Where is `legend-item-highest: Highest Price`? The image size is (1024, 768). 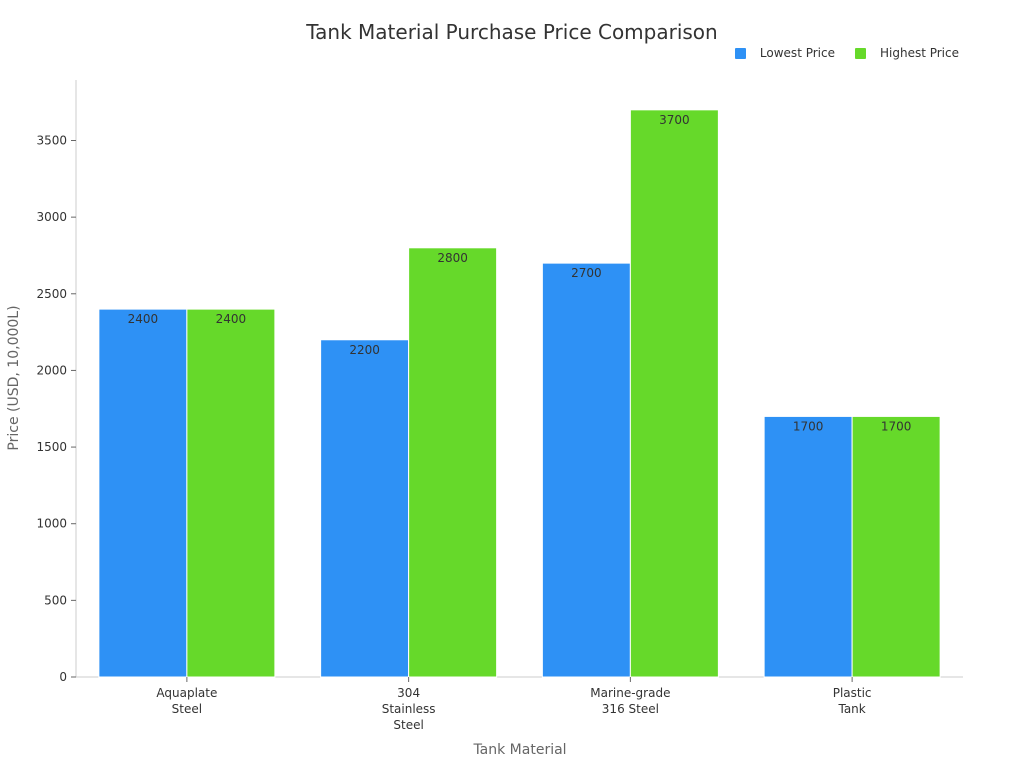
legend-item-highest: Highest Price is located at coordinates (906, 53).